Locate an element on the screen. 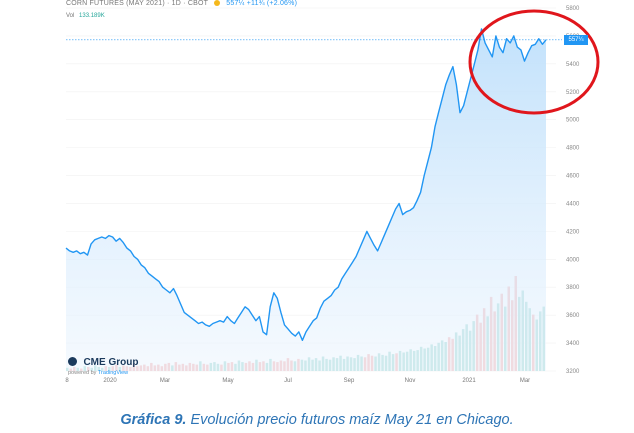 The image size is (634, 433). y-tick-label: 3400 is located at coordinates (573, 344).